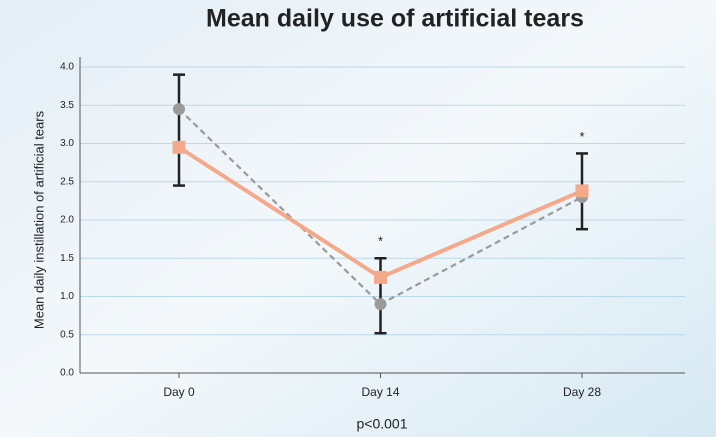 The image size is (716, 437). What do you see at coordinates (67, 67) in the screenshot?
I see `y-tick-label: 4.0` at bounding box center [67, 67].